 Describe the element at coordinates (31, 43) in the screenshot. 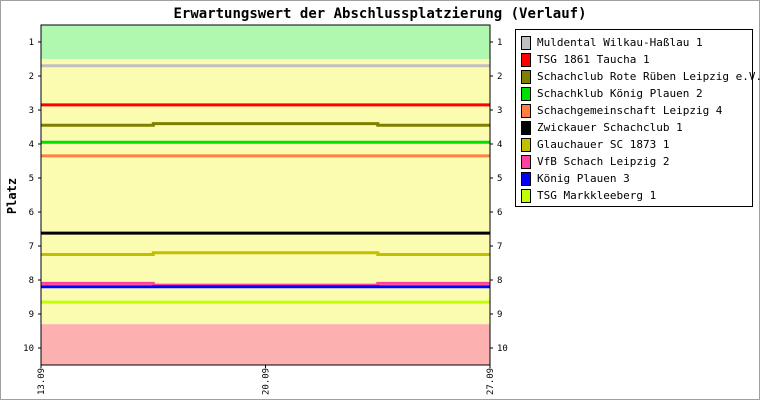

I see `y-tick-label-left: 1` at that location.